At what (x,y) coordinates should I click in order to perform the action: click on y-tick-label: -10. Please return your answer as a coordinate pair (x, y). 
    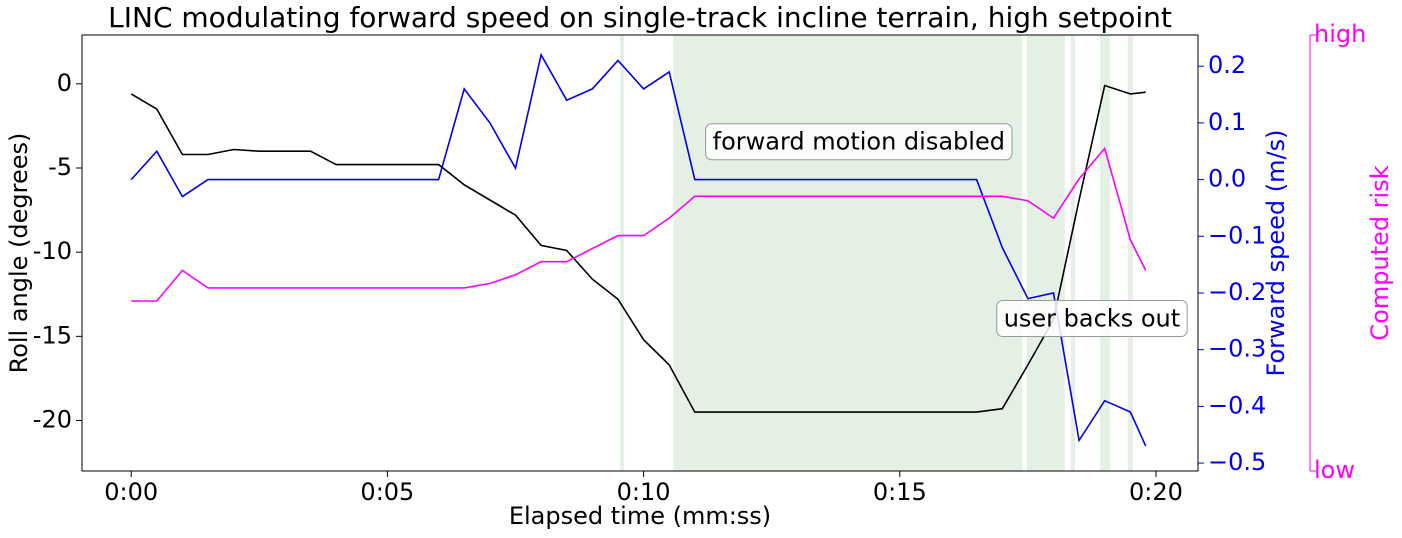
    Looking at the image, I should click on (52, 251).